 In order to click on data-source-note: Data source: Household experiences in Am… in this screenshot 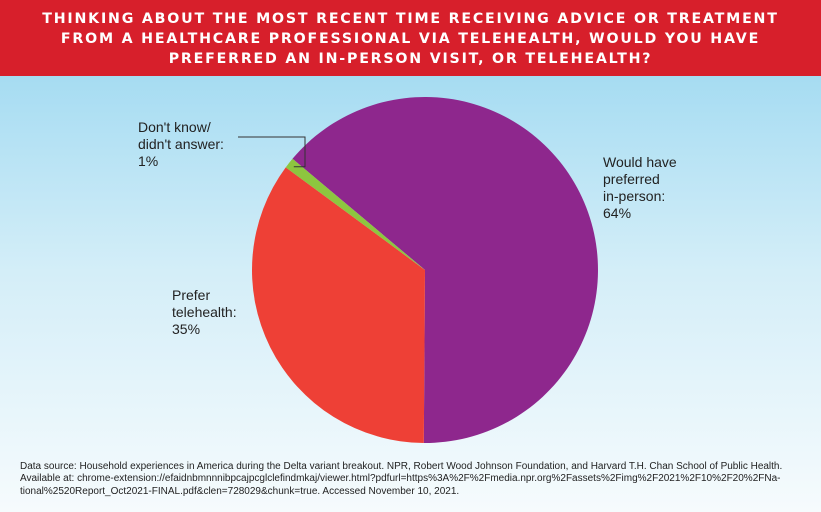, I will do `click(415, 479)`.